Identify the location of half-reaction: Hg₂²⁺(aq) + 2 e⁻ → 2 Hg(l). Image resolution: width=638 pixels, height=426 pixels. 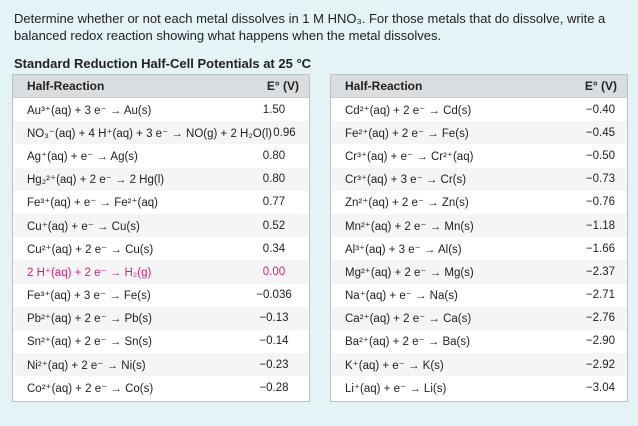
(96, 180).